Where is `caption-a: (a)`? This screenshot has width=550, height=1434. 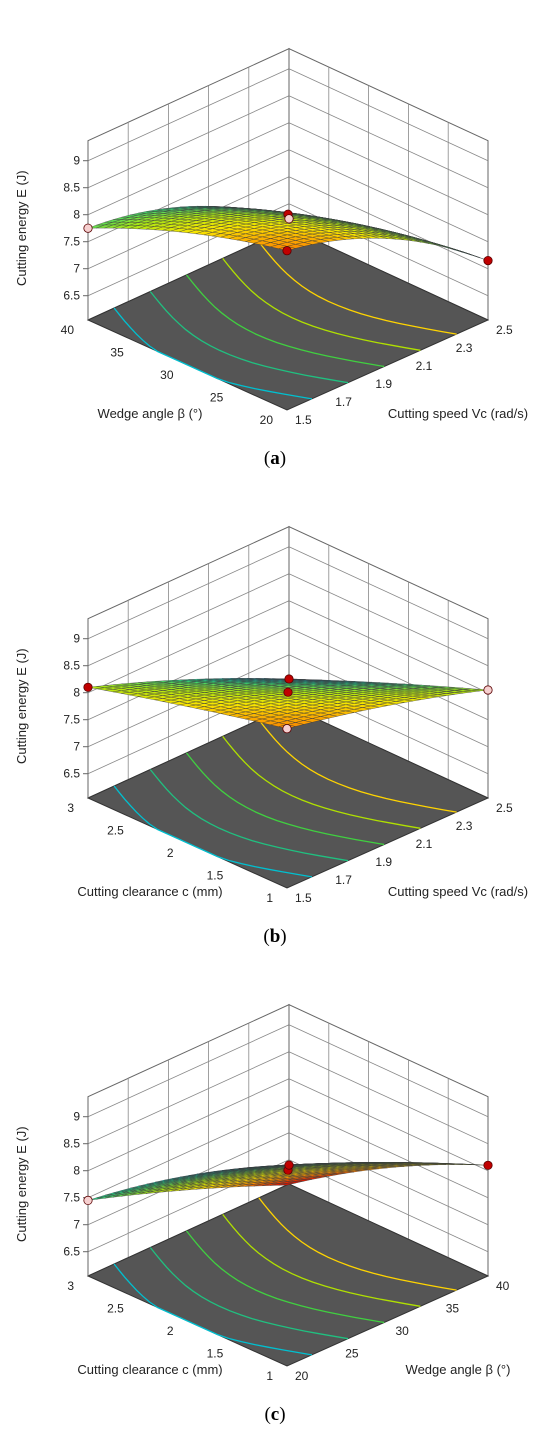 caption-a: (a) is located at coordinates (275, 458).